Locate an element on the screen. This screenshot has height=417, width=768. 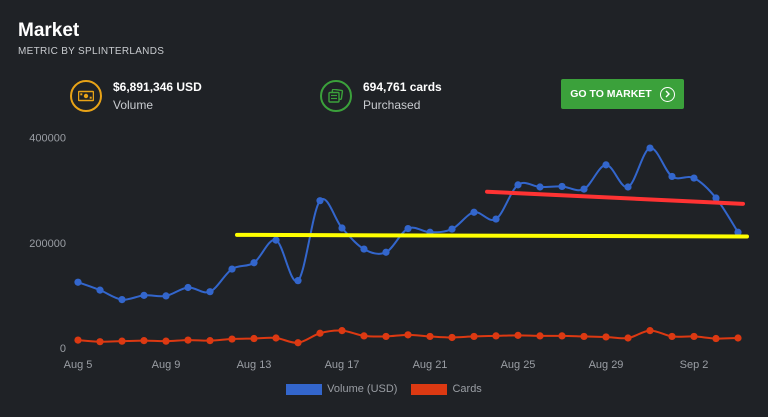
x-tick-label: Aug 21 is located at coordinates (430, 365).